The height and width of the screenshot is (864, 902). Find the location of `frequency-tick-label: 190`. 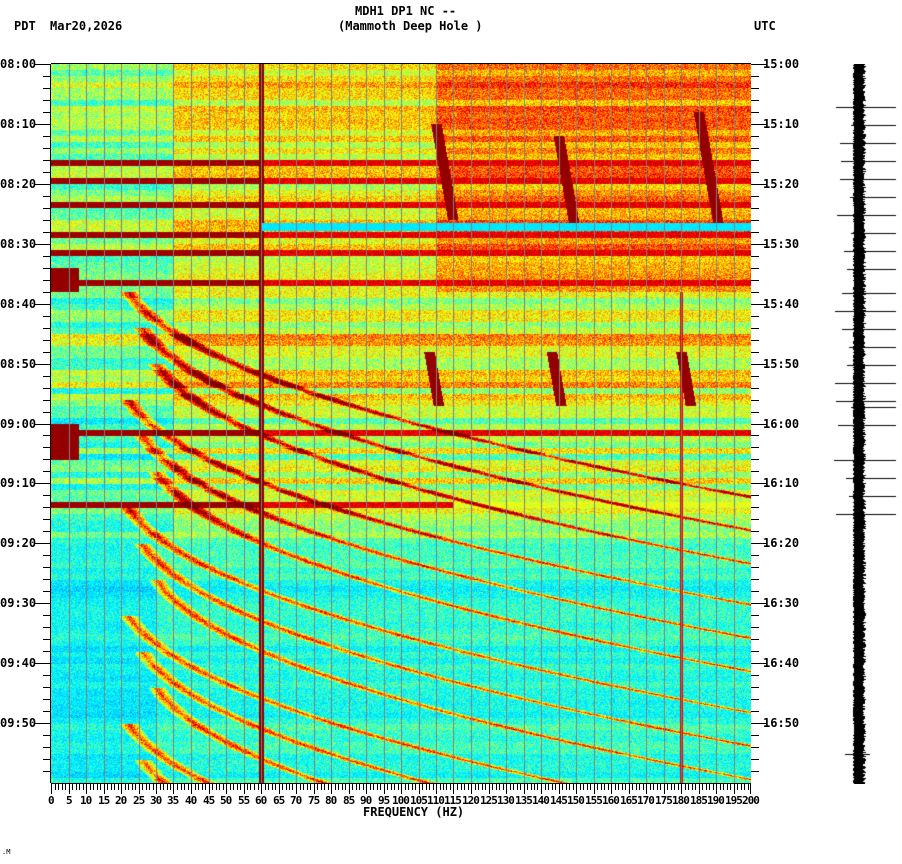

frequency-tick-label: 190 is located at coordinates (716, 800).